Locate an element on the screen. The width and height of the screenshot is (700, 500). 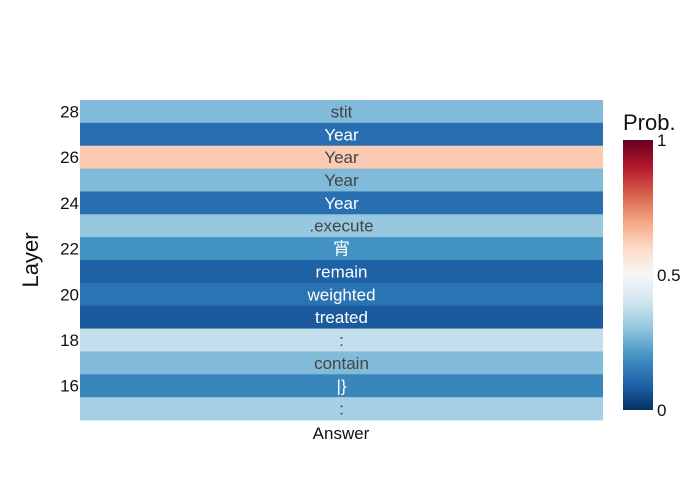
y-tick-label: 24 is located at coordinates (69, 203).